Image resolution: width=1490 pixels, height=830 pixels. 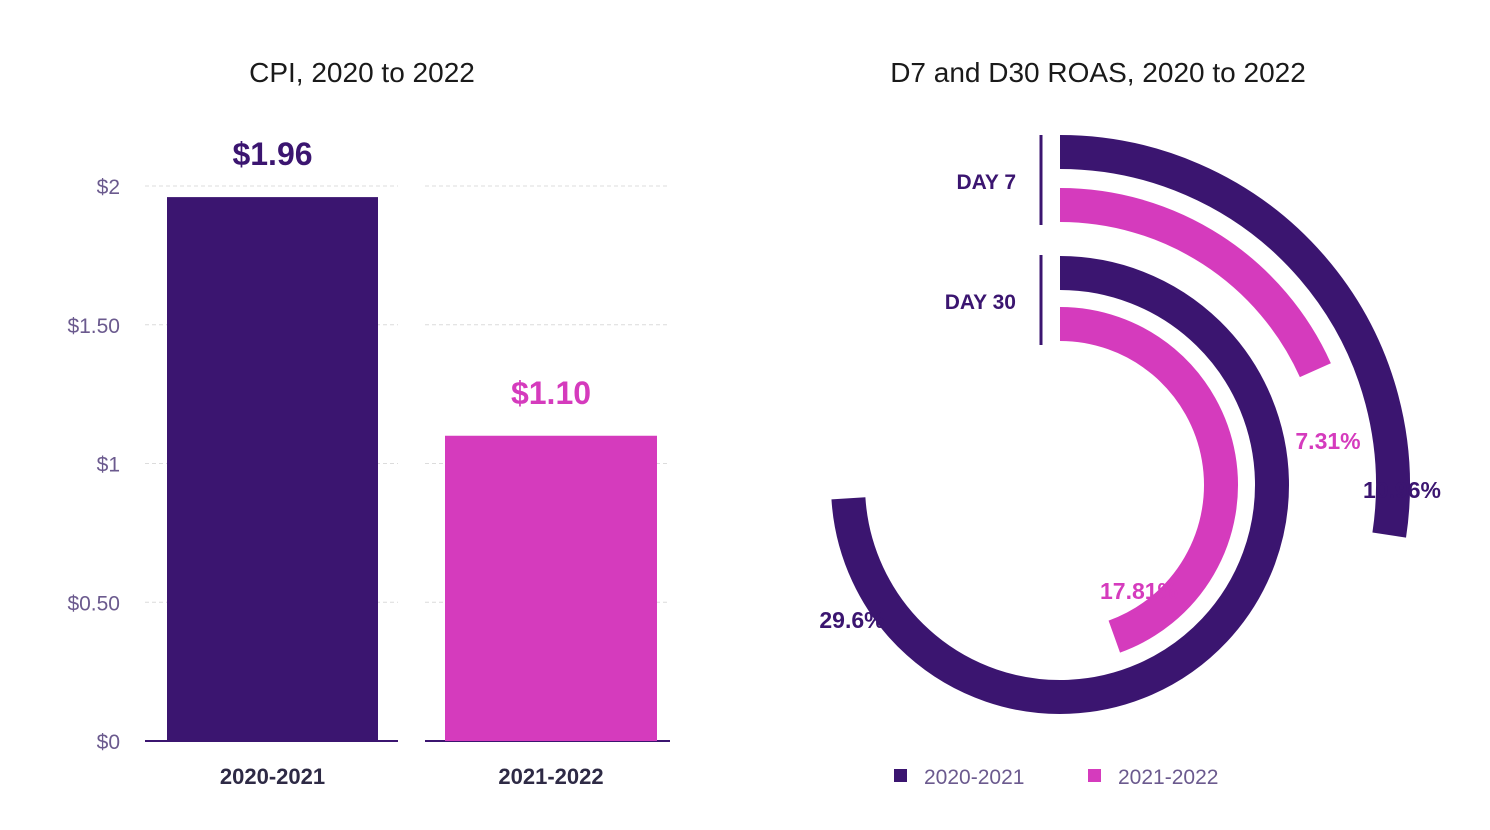 What do you see at coordinates (986, 182) in the screenshot?
I see `group-label: DAY 7` at bounding box center [986, 182].